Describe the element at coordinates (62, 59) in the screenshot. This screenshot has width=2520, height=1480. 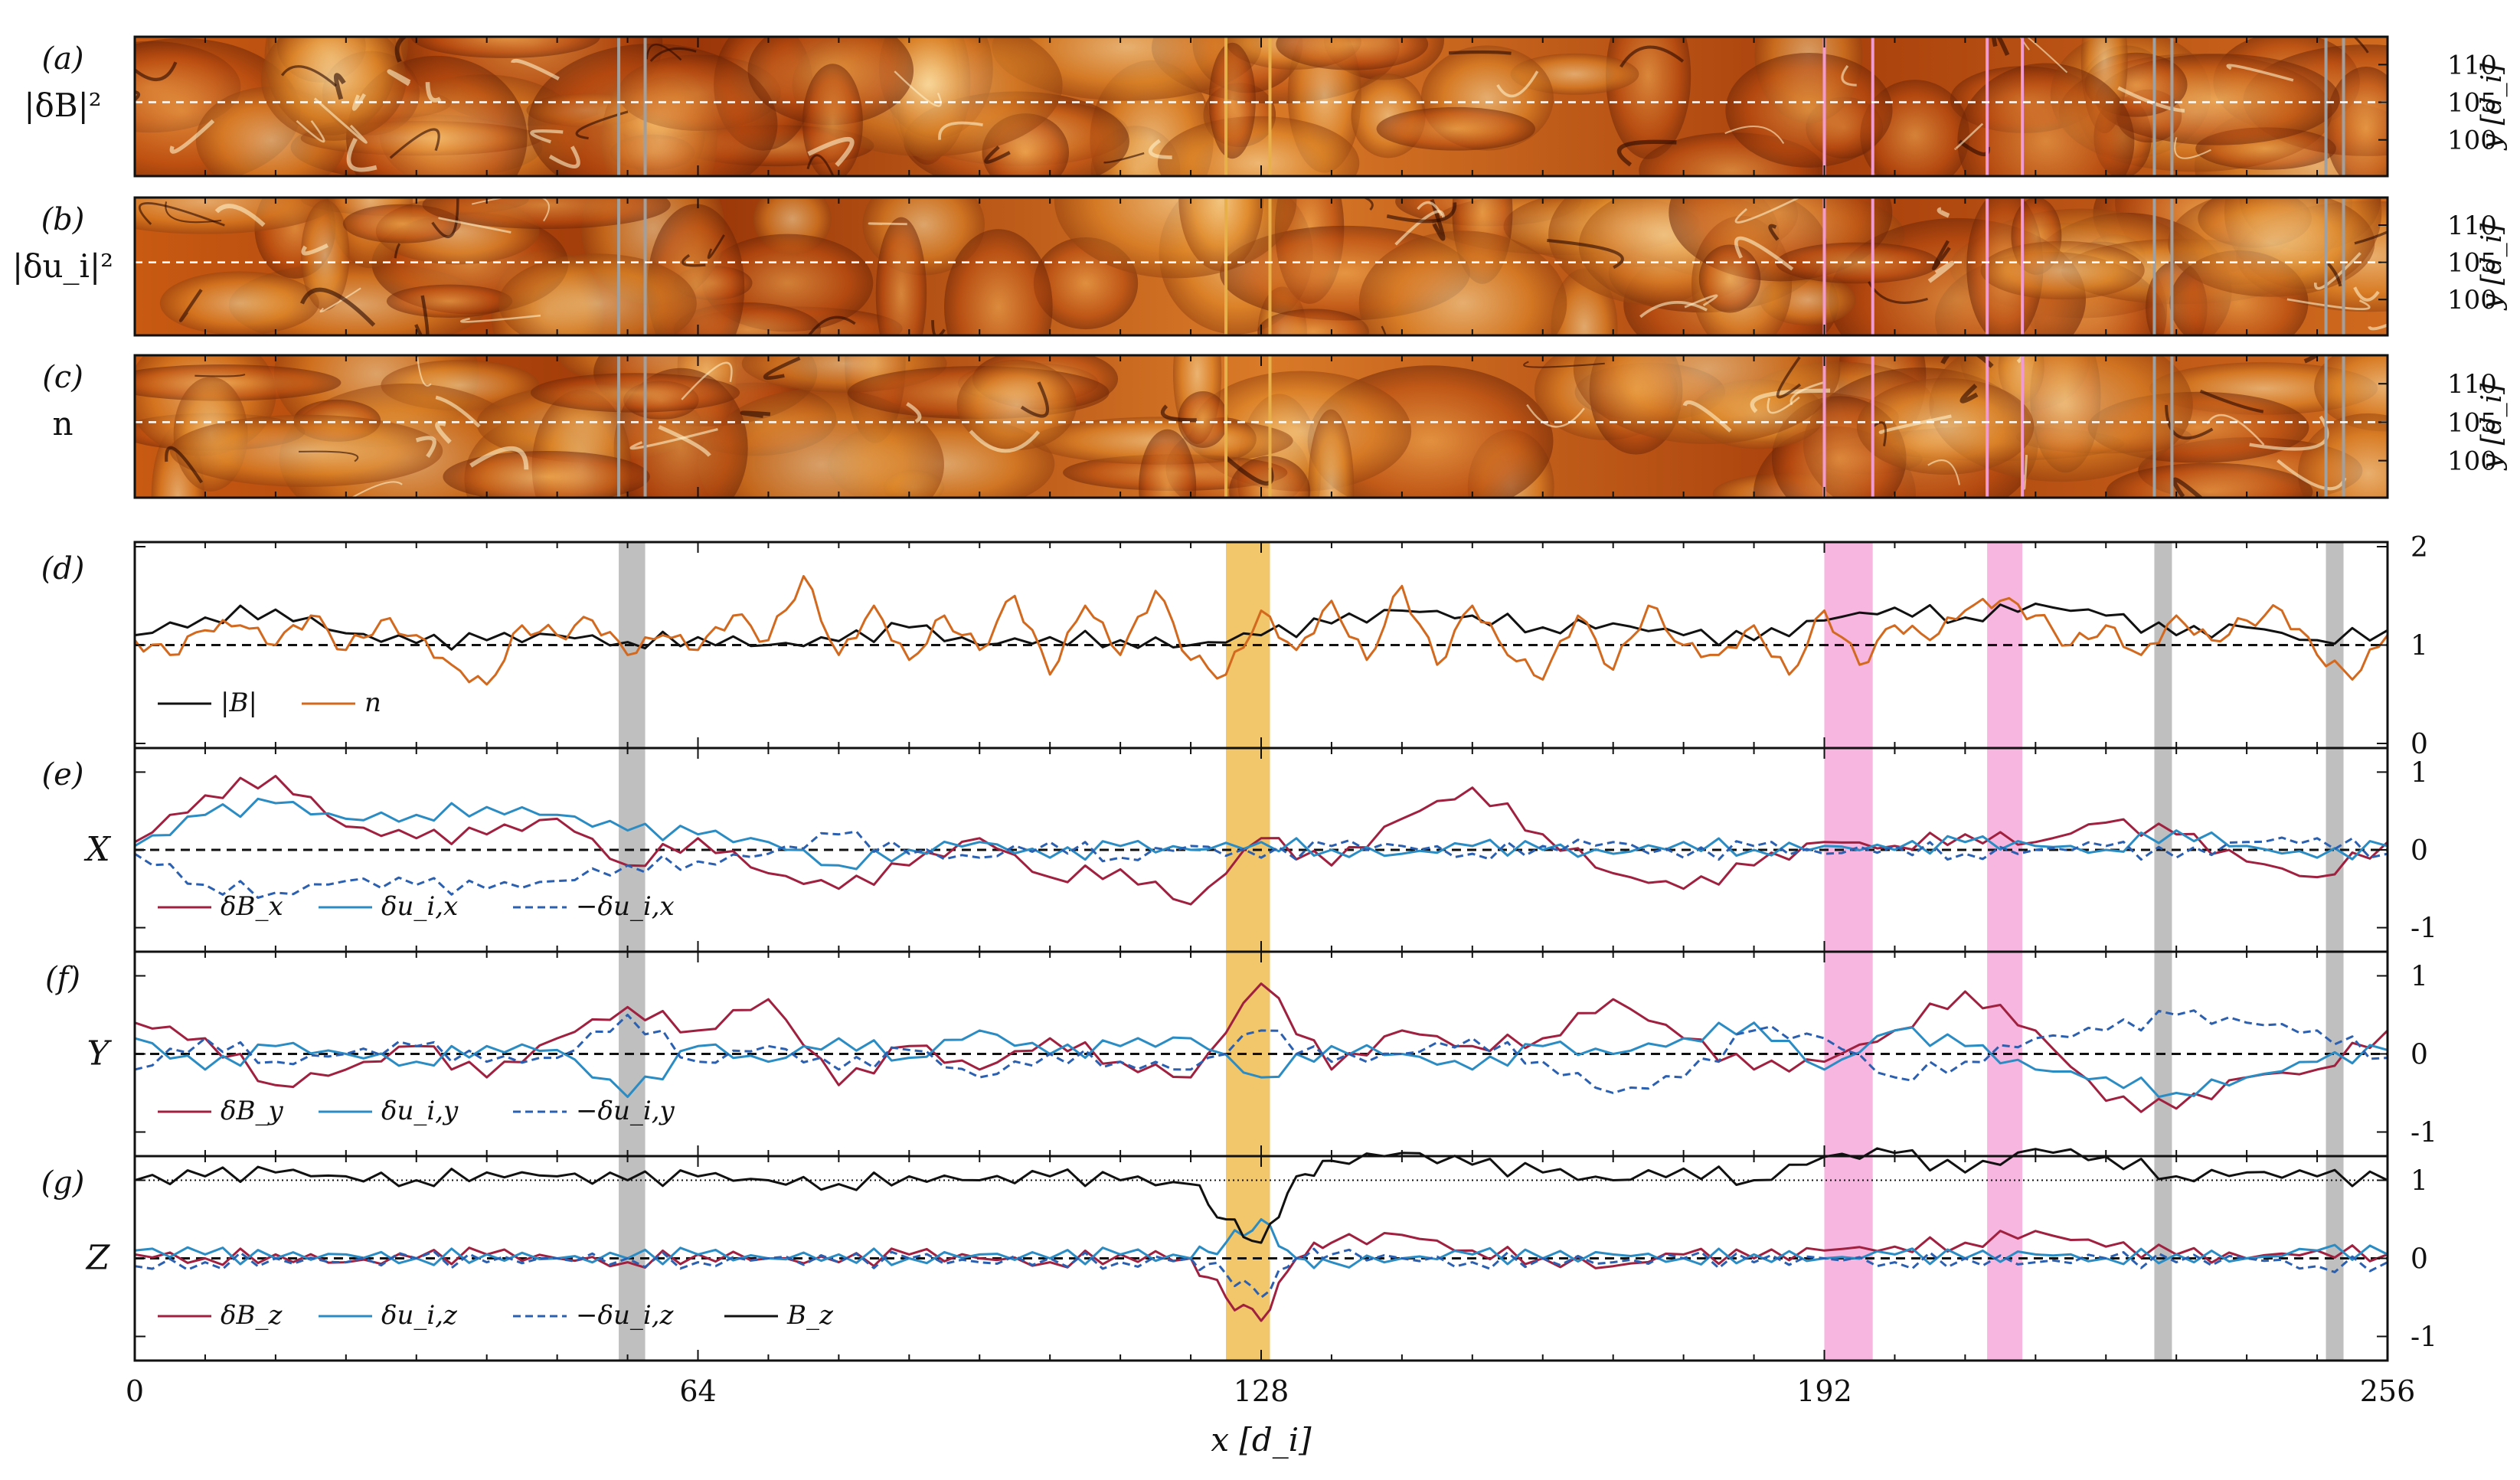
I see `panel-tag: (a)` at that location.